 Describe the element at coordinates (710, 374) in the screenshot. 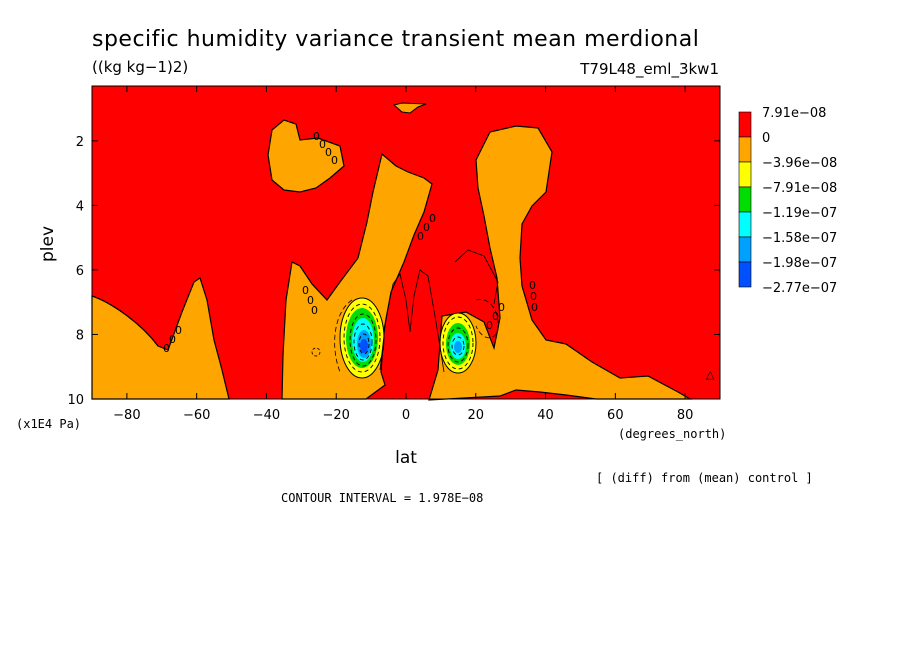

I see `corner-mark: △` at that location.